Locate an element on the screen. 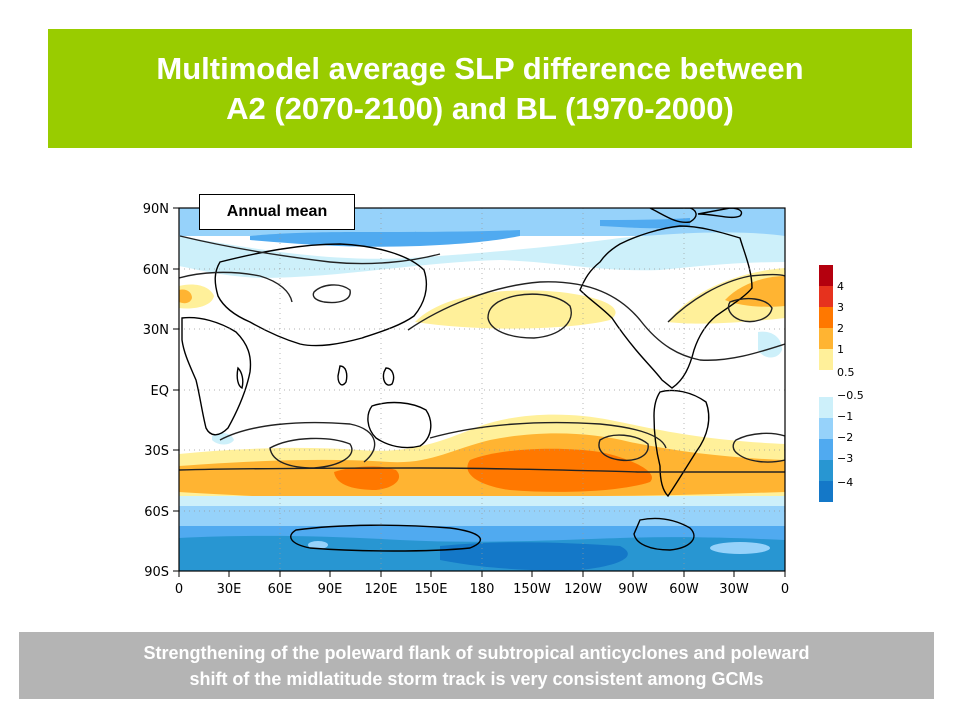 This screenshot has height=720, width=960. colorbar-swatch-neg2 is located at coordinates (826, 449).